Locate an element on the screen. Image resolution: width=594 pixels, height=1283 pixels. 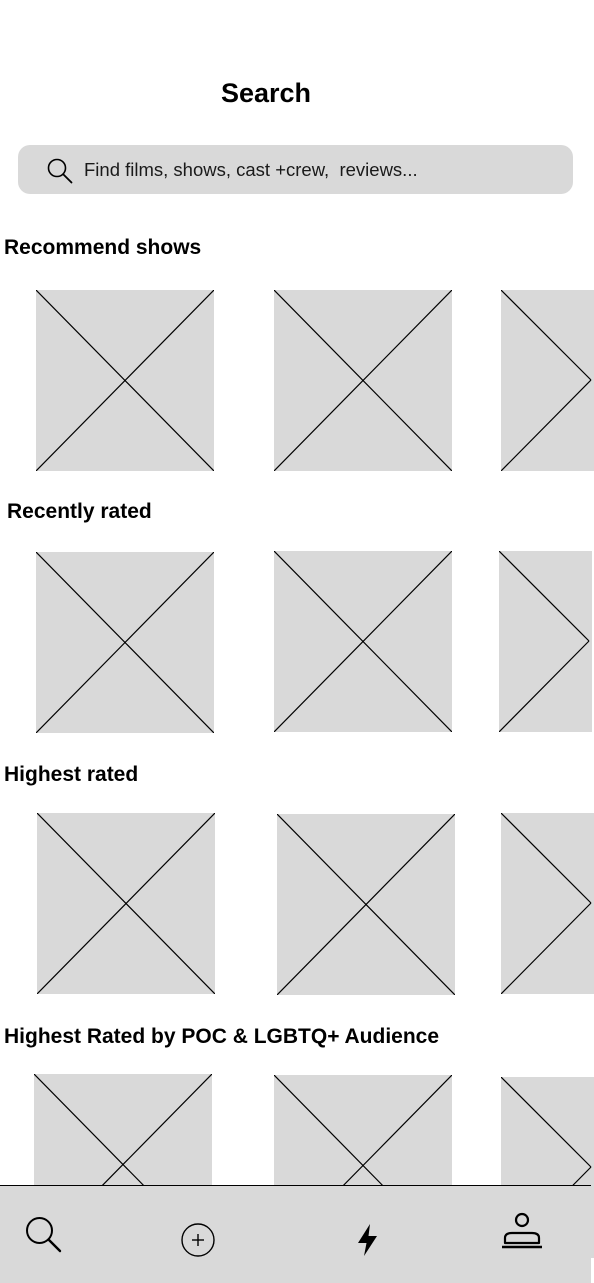
section-title-recently-rated: Recently rated is located at coordinates (79, 511).